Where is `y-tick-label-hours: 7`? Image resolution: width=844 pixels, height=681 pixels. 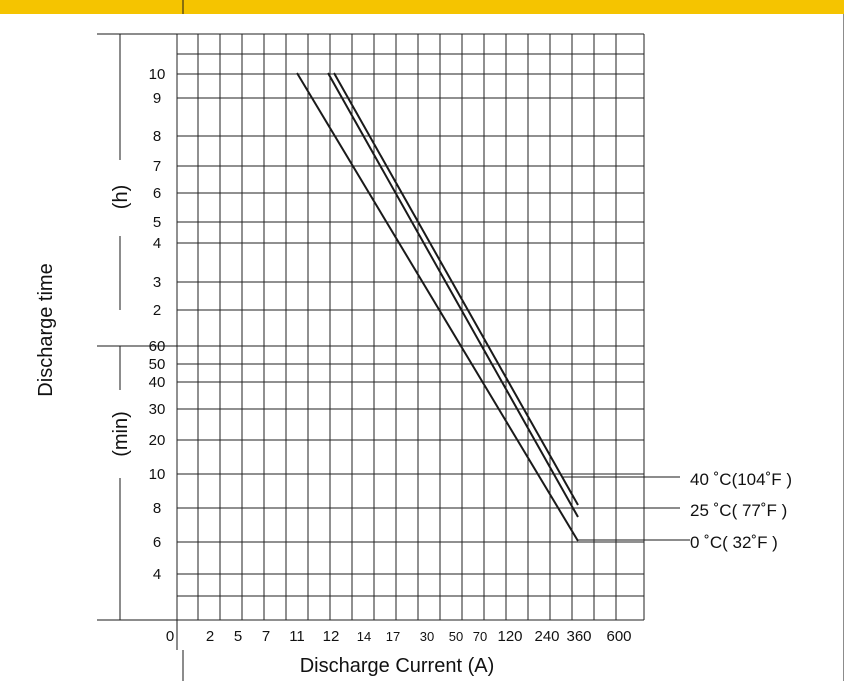
y-tick-label-hours: 7 is located at coordinates (157, 166).